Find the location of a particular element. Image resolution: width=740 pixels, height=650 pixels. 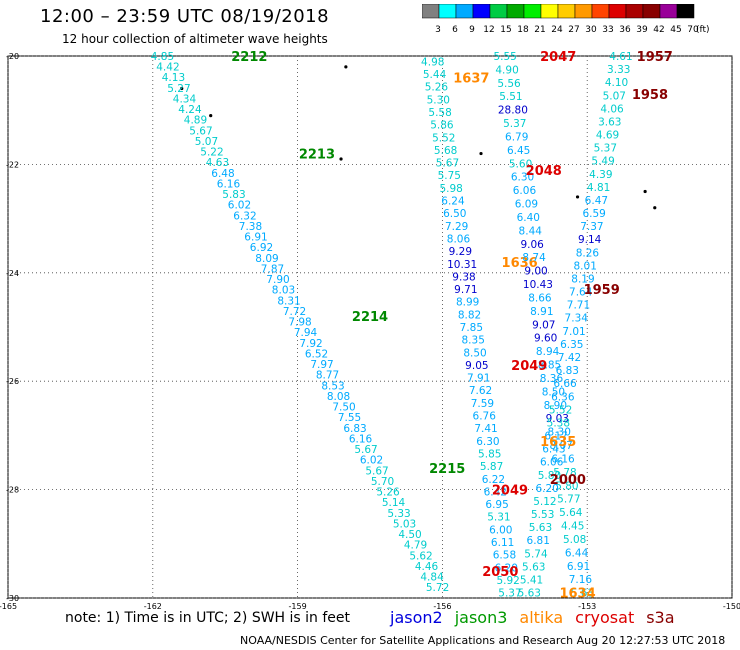

wave-height-value: 5.87 is located at coordinates (491, 467).